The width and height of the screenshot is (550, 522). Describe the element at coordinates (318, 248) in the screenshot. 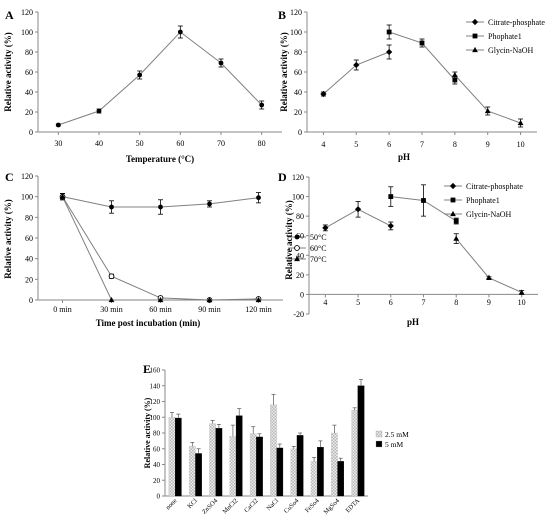

I see `panel-c-legend-label: 60°C` at that location.